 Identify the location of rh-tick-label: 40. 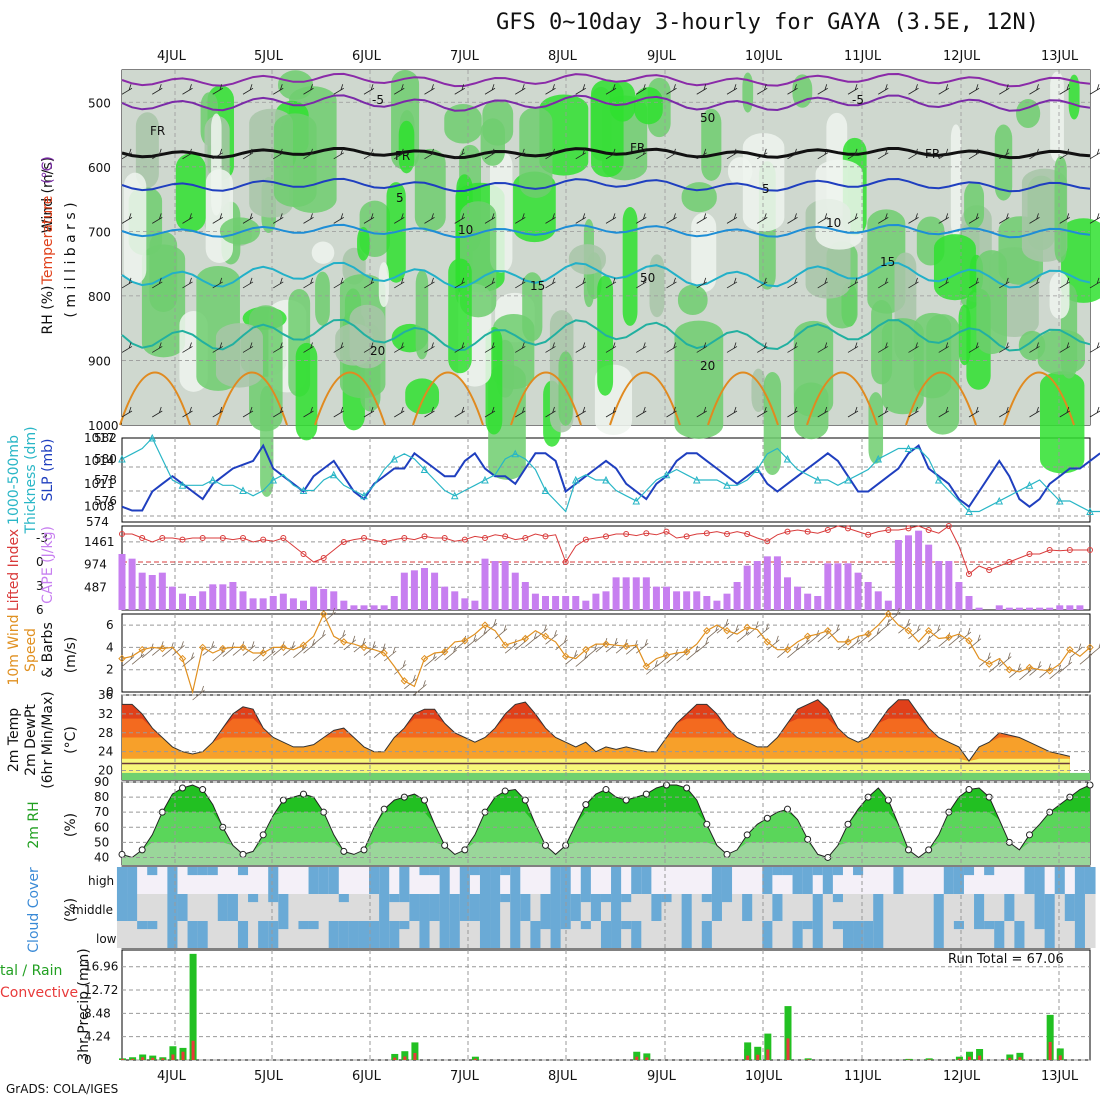
(101, 857).